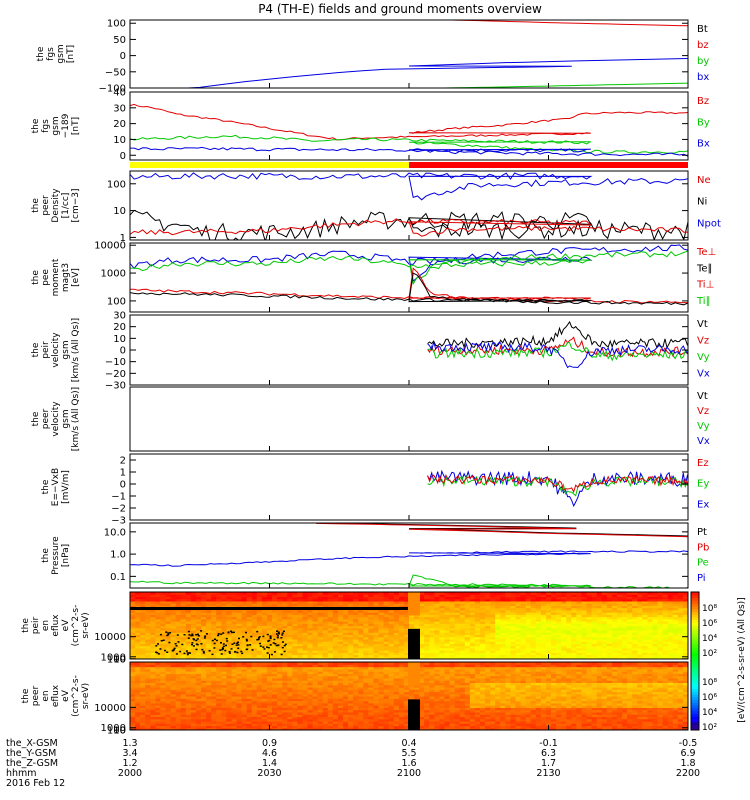 The image size is (750, 800). Describe the element at coordinates (703, 122) in the screenshot. I see `legend-entry: By` at that location.